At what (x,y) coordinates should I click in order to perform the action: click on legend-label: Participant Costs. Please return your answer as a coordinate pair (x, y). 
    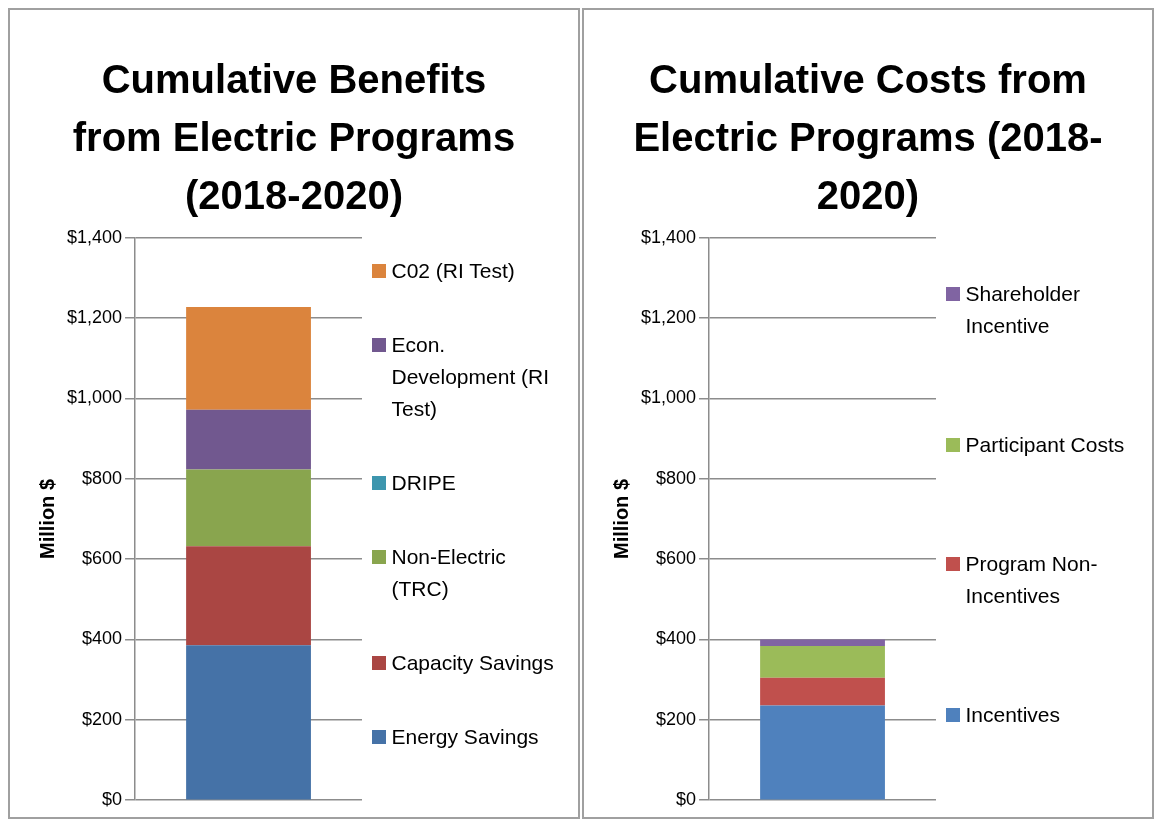
    Looking at the image, I should click on (1045, 444).